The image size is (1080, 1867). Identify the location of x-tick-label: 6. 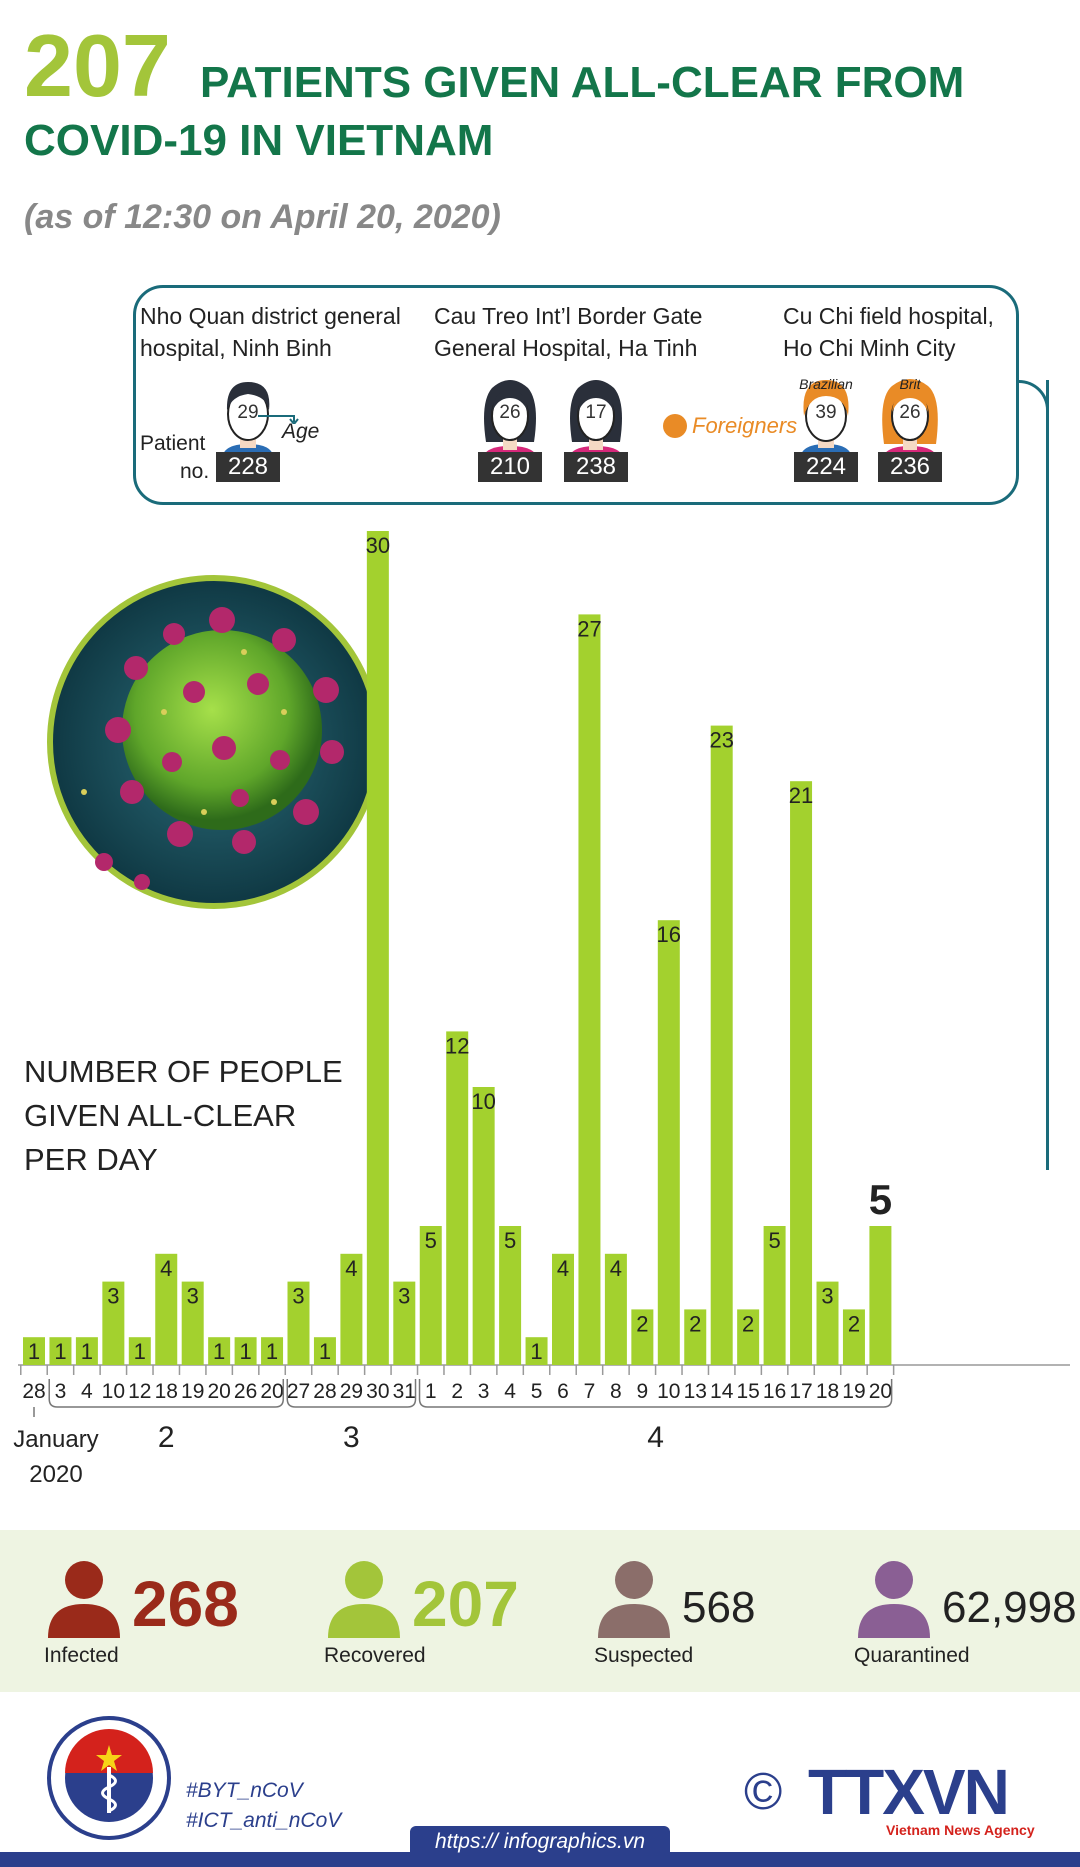
(563, 1391).